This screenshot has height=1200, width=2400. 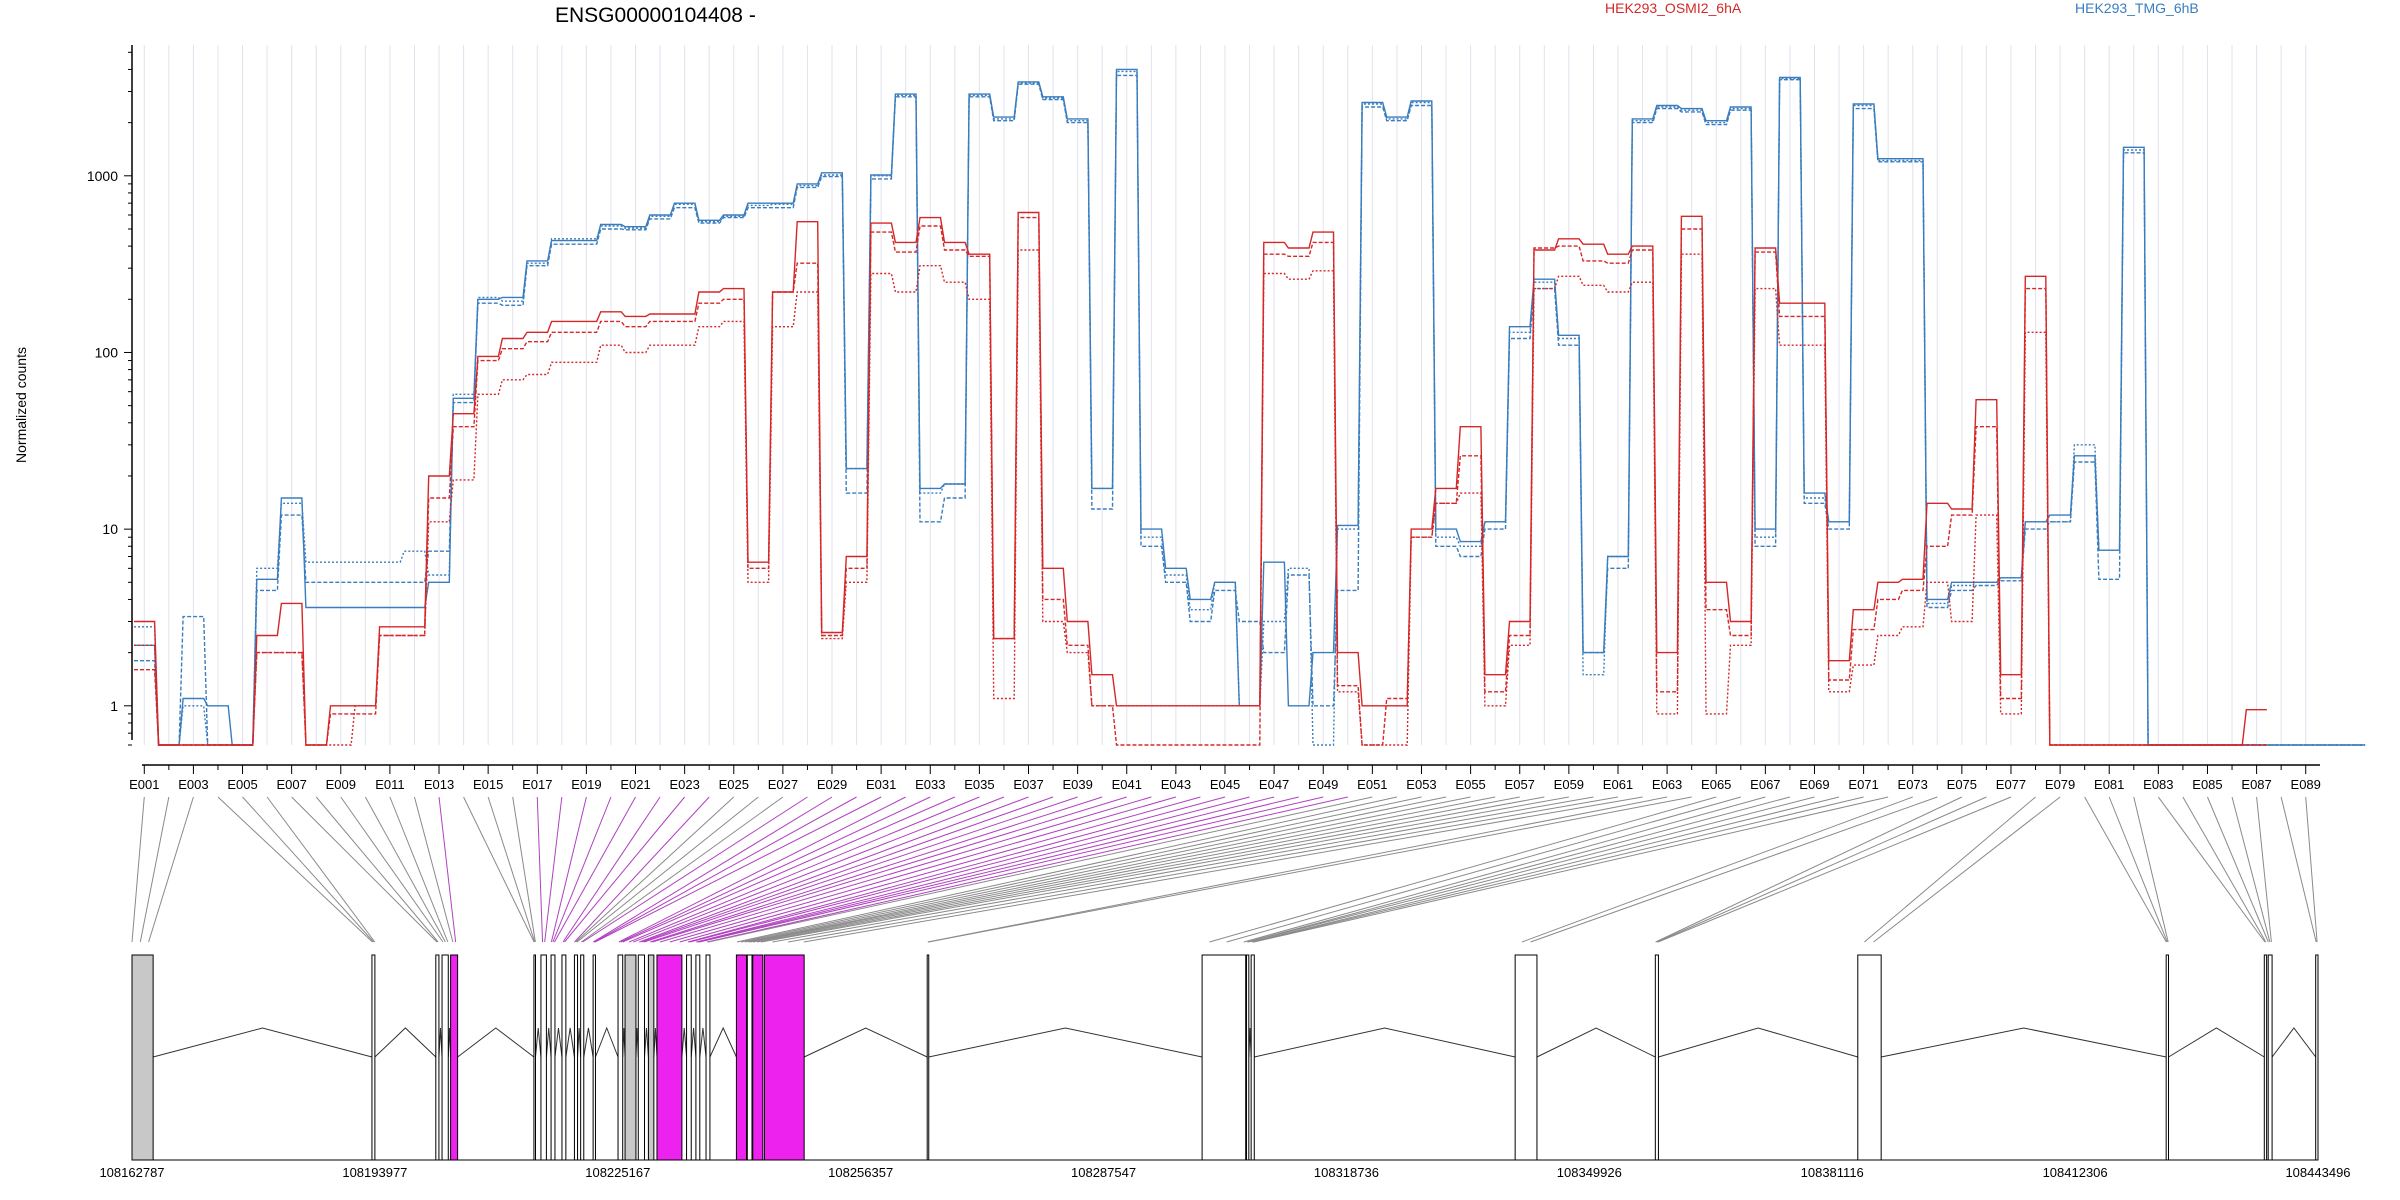 What do you see at coordinates (144, 784) in the screenshot?
I see `exon-tick-label: E001` at bounding box center [144, 784].